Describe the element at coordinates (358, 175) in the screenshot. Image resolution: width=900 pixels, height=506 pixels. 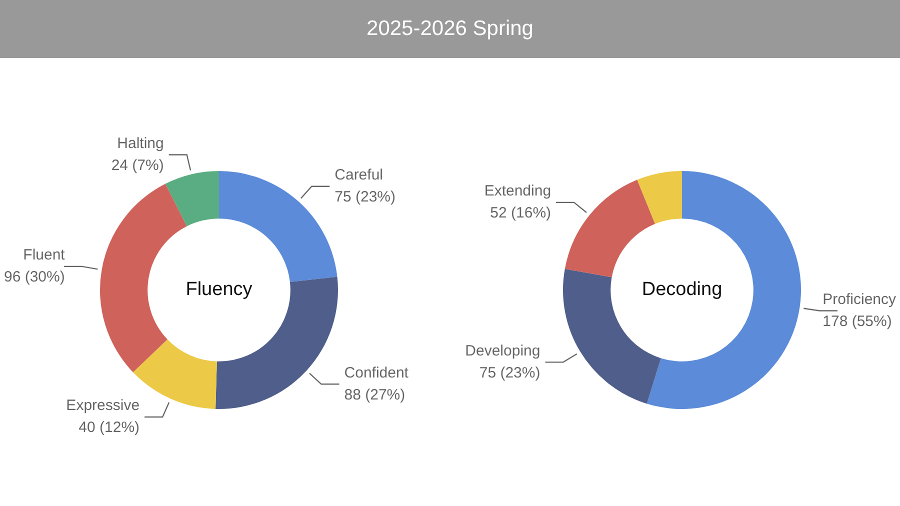
I see `slice-label: Careful` at that location.